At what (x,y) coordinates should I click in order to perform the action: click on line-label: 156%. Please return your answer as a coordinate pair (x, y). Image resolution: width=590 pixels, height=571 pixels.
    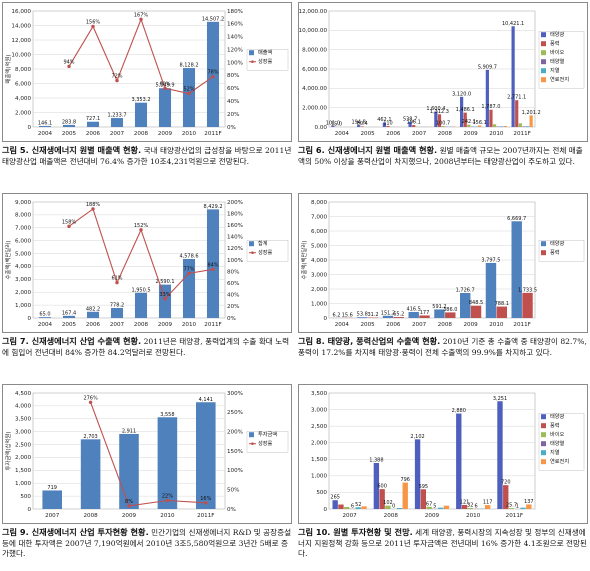
    Looking at the image, I should click on (93, 22).